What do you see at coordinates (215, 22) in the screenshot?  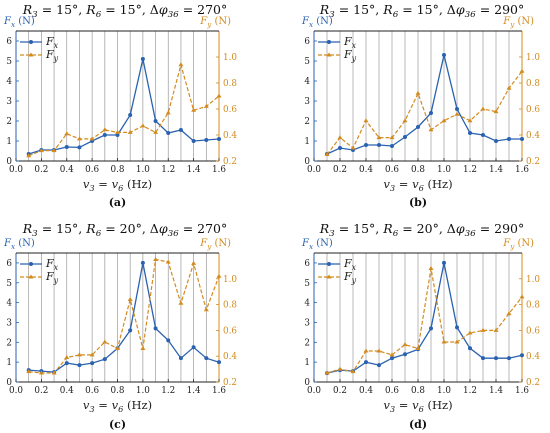 I see `y-right-label: Fy (N)` at bounding box center [215, 22].